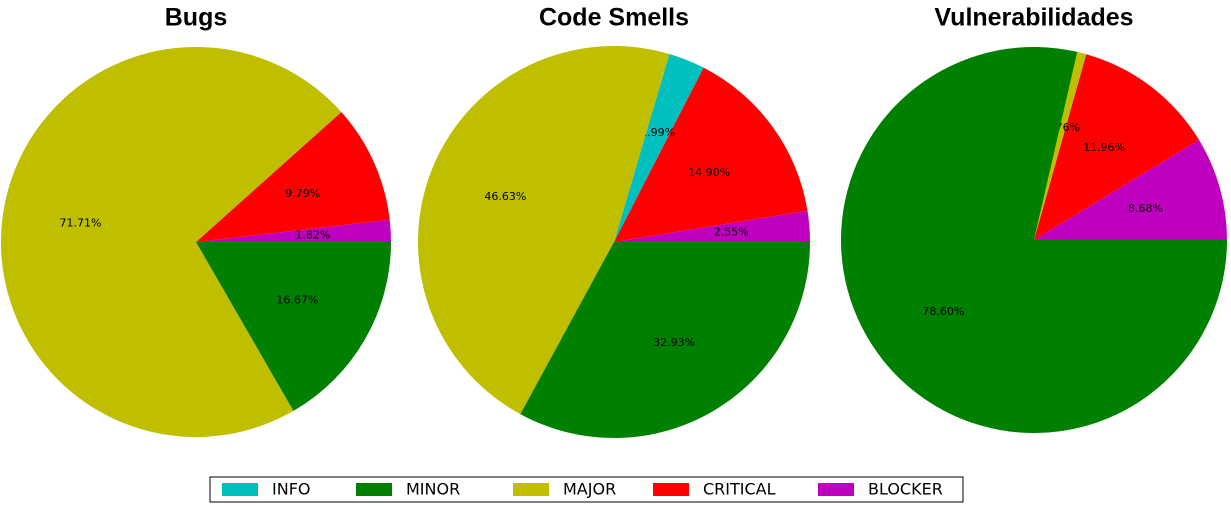  Describe the element at coordinates (905, 489) in the screenshot. I see `legend-label: BLOCKER` at that location.